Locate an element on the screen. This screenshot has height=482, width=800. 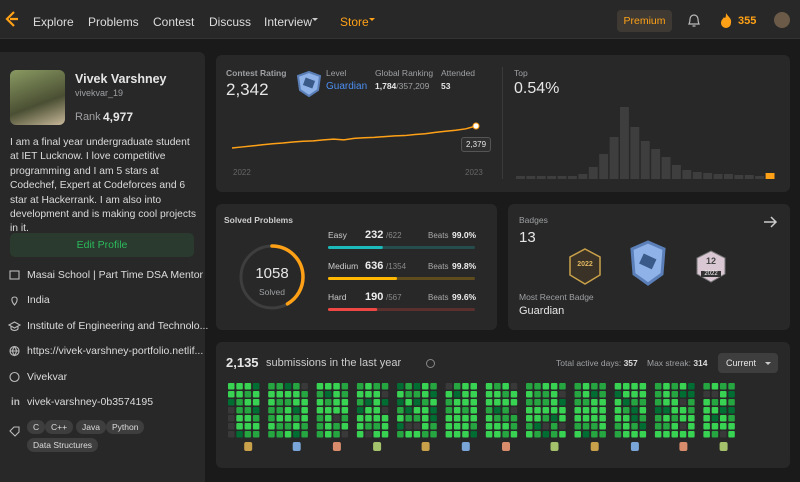
nav-item: Discuss is located at coordinates (230, 22).